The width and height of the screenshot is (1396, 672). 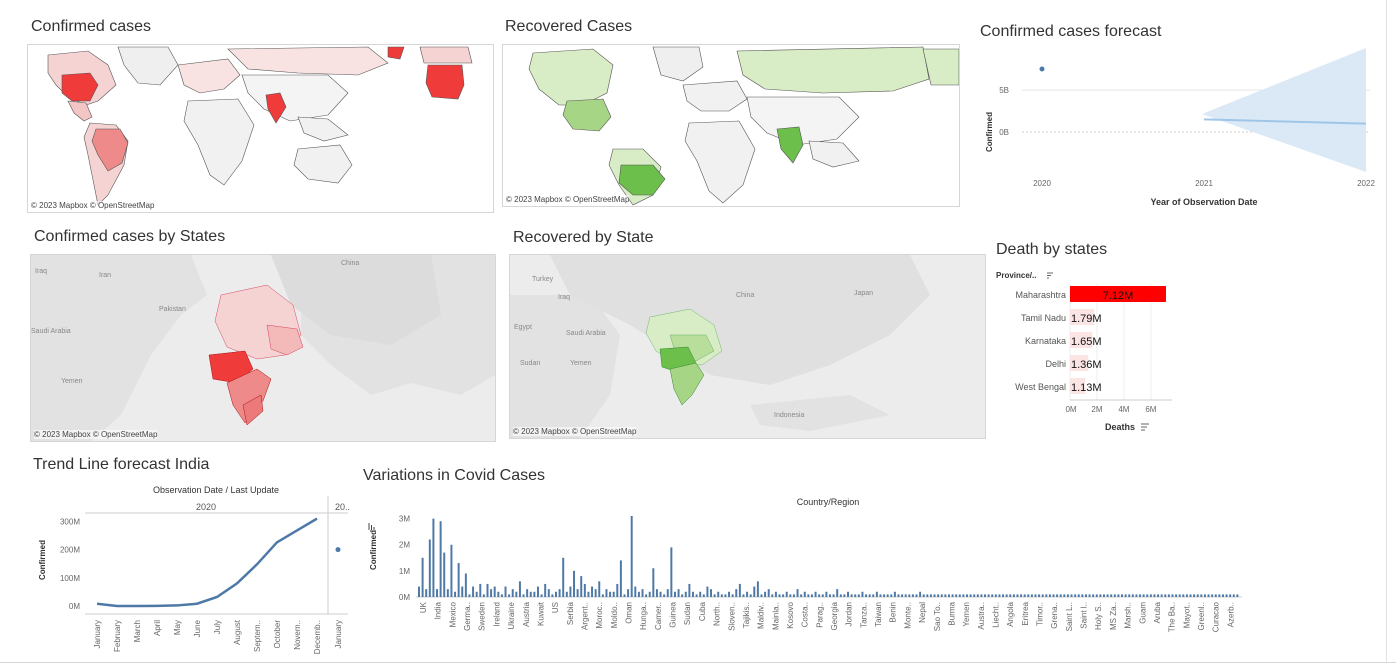 What do you see at coordinates (445, 82) in the screenshot?
I see `usa-right-shape` at bounding box center [445, 82].